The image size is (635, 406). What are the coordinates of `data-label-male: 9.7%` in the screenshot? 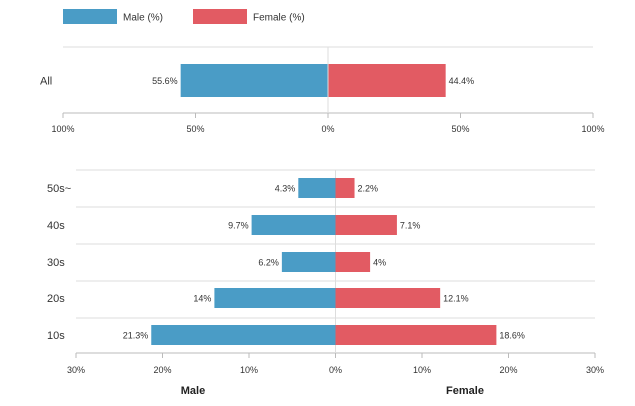 It's located at (238, 226).